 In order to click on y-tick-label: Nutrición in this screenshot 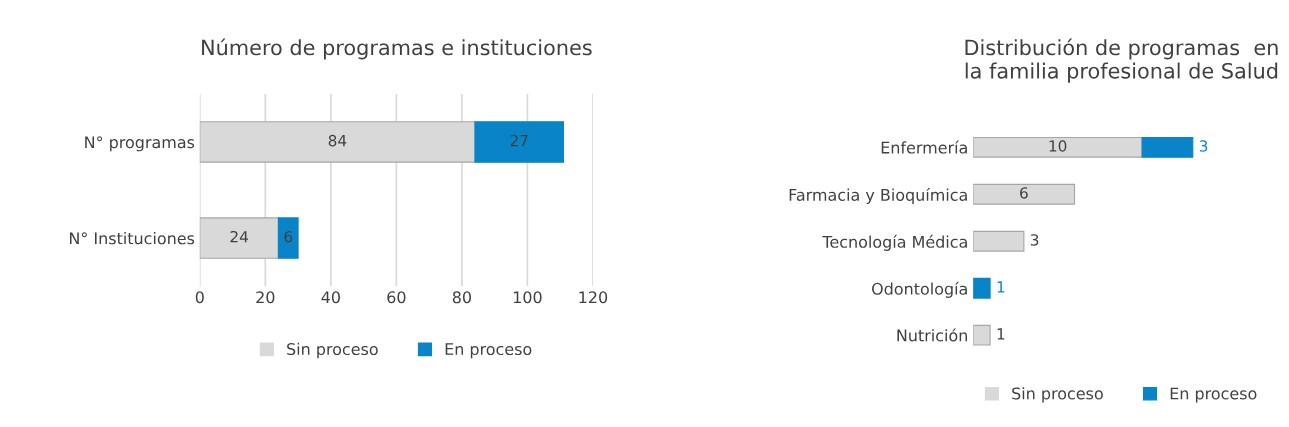, I will do `click(932, 335)`.